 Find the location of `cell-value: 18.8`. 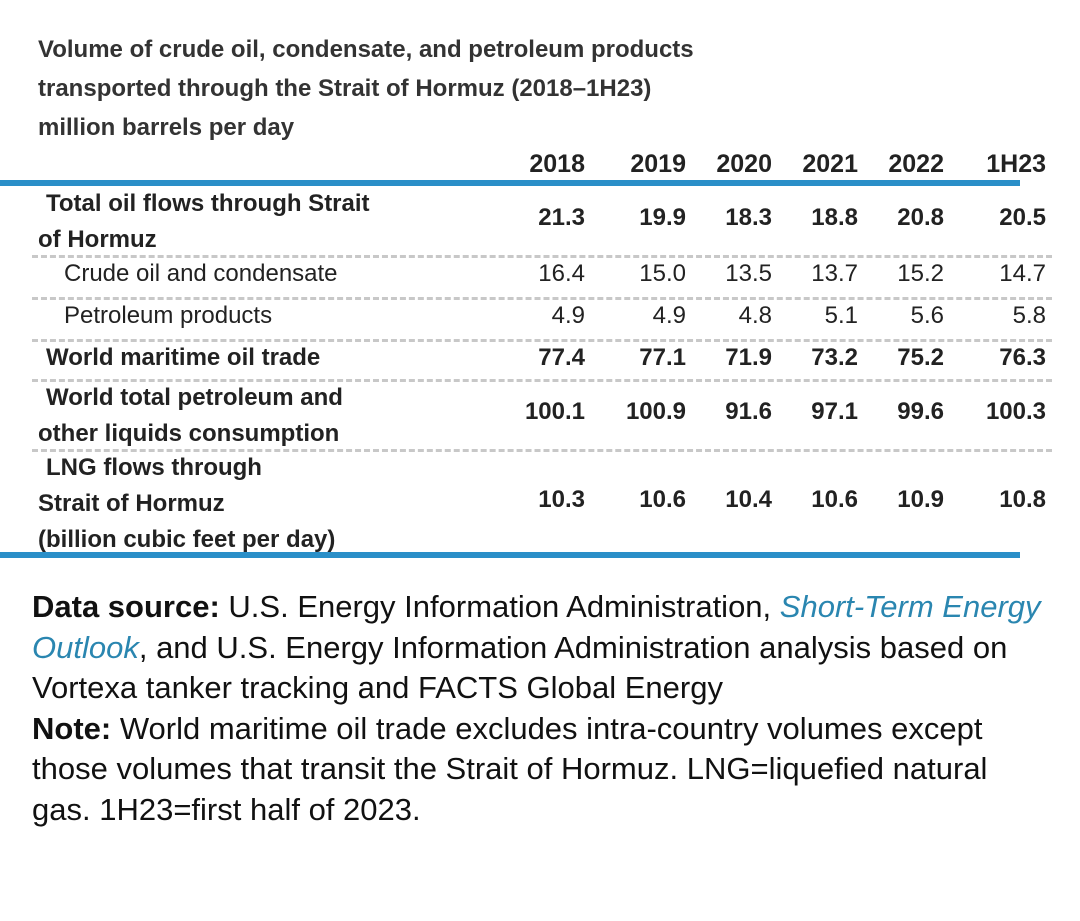

cell-value: 18.8 is located at coordinates (834, 217).